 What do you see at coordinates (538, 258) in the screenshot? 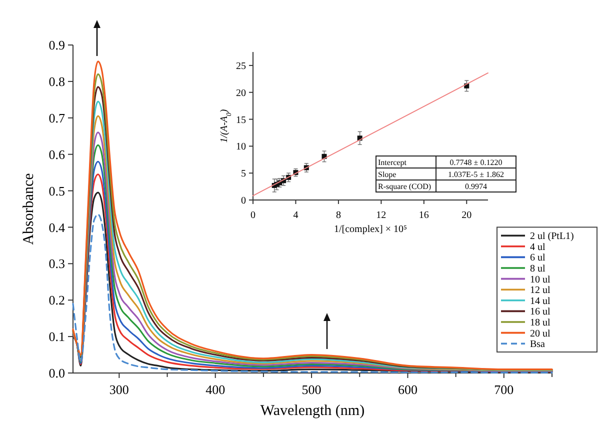
I see `legend-label: 6 ul` at bounding box center [538, 258].